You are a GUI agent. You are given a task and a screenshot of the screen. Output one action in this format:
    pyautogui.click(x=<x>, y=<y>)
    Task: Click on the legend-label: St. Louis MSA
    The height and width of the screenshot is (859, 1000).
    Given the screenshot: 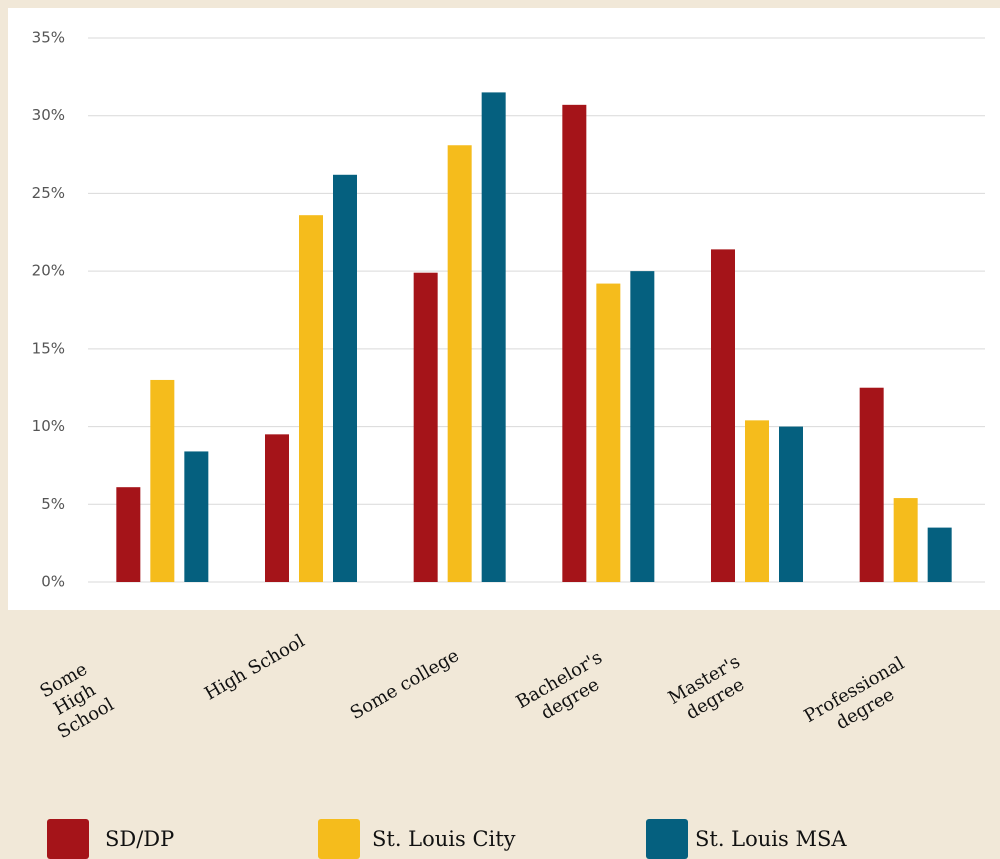 What is the action you would take?
    pyautogui.click(x=771, y=839)
    